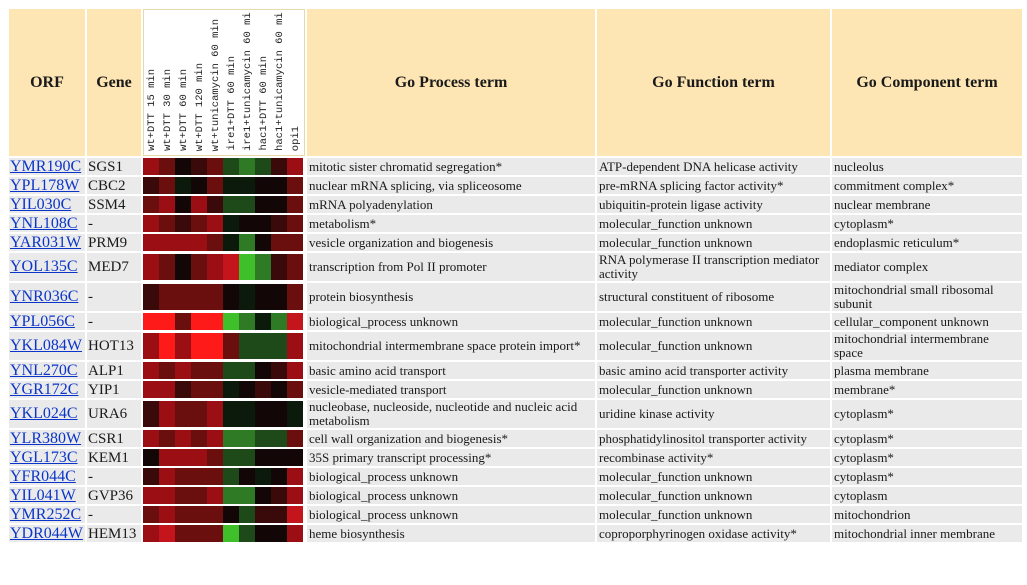 The height and width of the screenshot is (585, 1027). I want to click on orf-link: YKL084W, so click(46, 345).